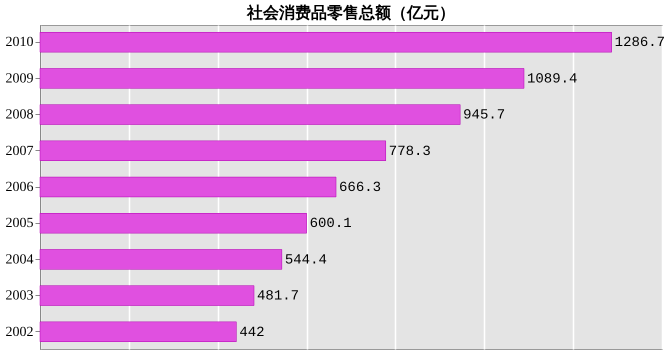 The width and height of the screenshot is (667, 354). Describe the element at coordinates (305, 260) in the screenshot. I see `data-label: 544.4` at that location.